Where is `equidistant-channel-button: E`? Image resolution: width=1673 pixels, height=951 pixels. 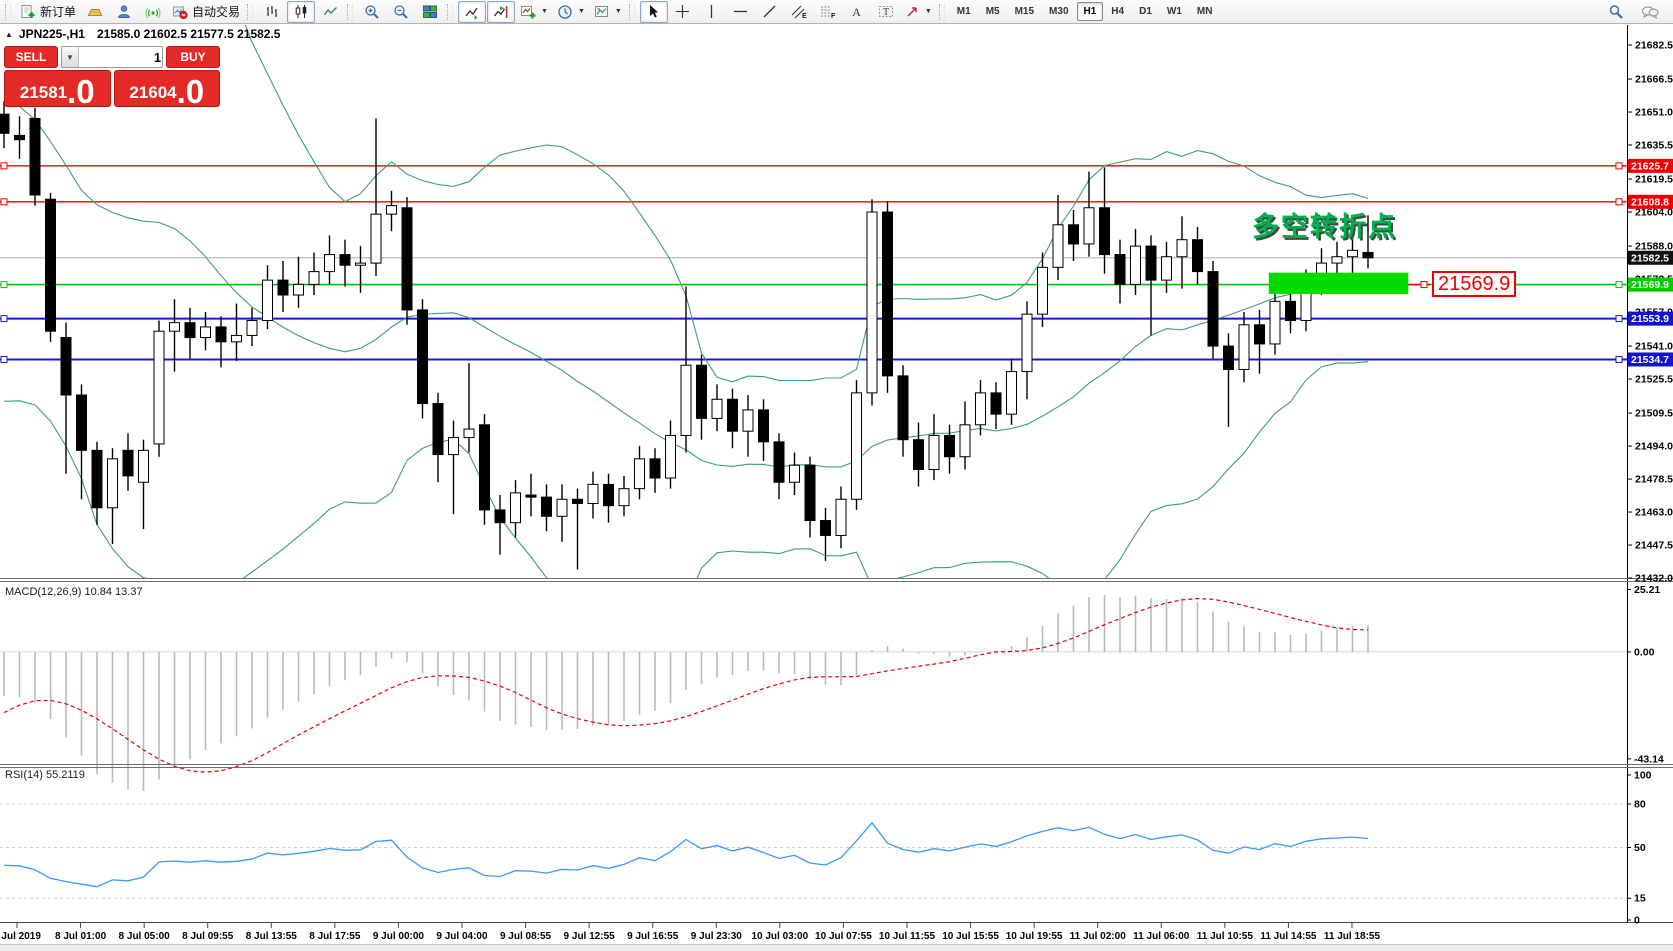 equidistant-channel-button: E is located at coordinates (799, 12).